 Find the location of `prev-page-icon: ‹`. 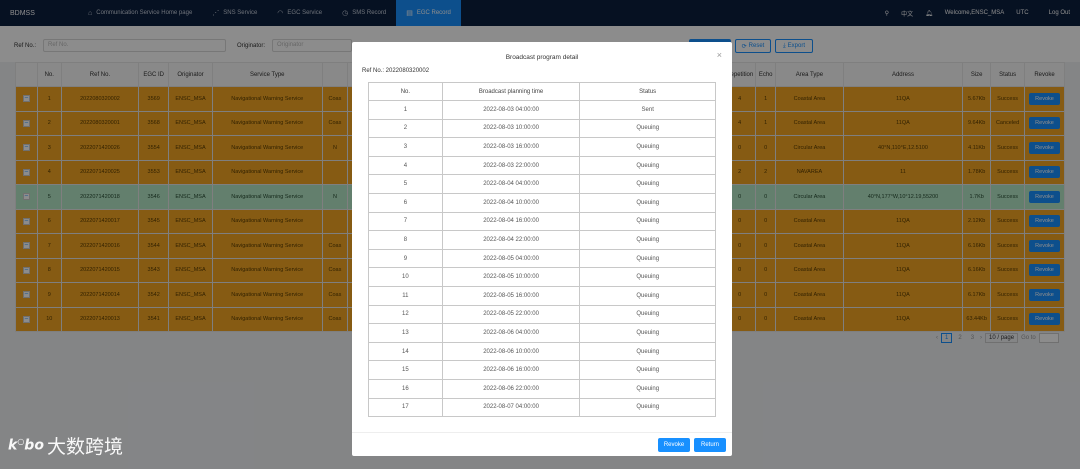

prev-page-icon: ‹ is located at coordinates (937, 338).